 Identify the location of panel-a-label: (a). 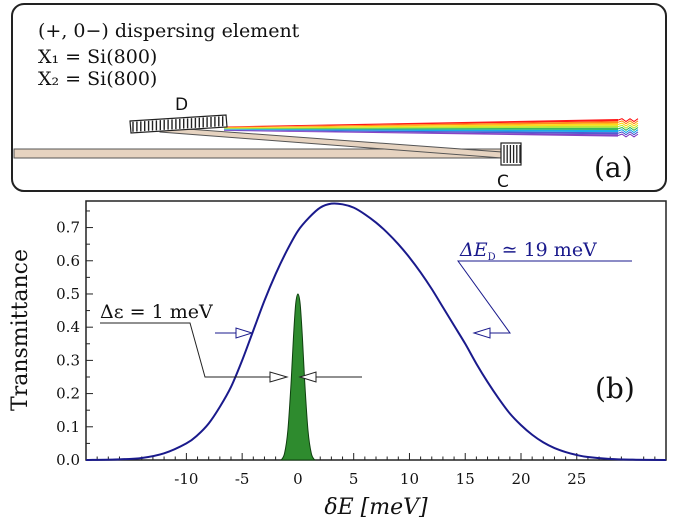
(613, 167).